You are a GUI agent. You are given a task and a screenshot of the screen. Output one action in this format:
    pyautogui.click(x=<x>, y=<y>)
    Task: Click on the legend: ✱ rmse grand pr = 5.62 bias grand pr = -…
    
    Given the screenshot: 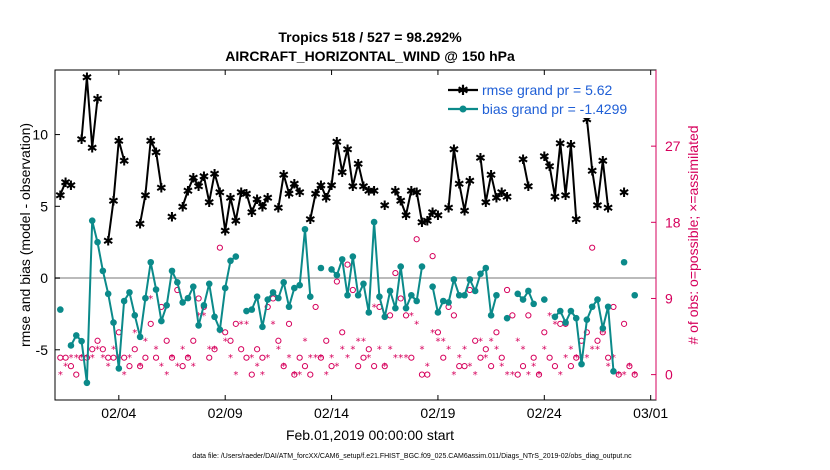 What is the action you would take?
    pyautogui.click(x=547, y=97)
    